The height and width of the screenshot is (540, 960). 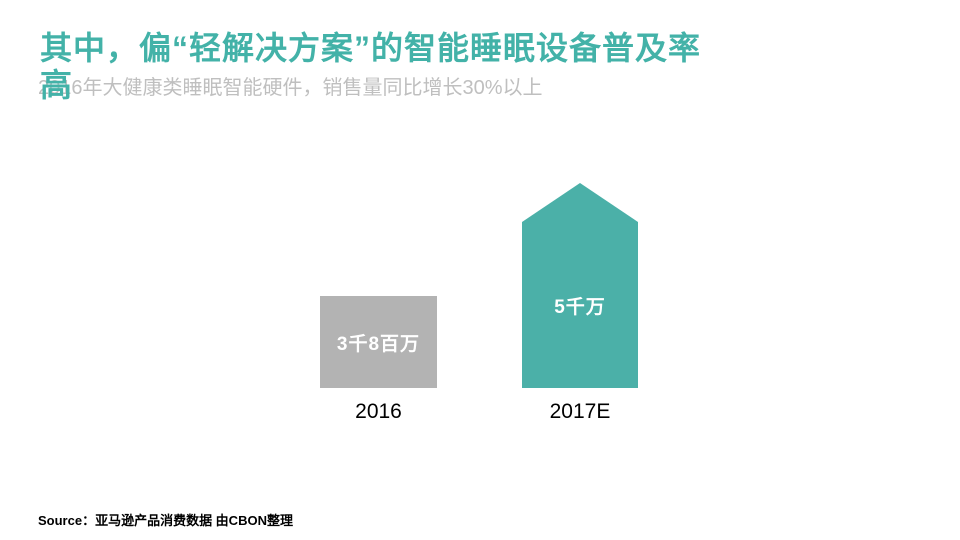 I want to click on bar-2017e-arrow: 5千万, so click(x=580, y=285).